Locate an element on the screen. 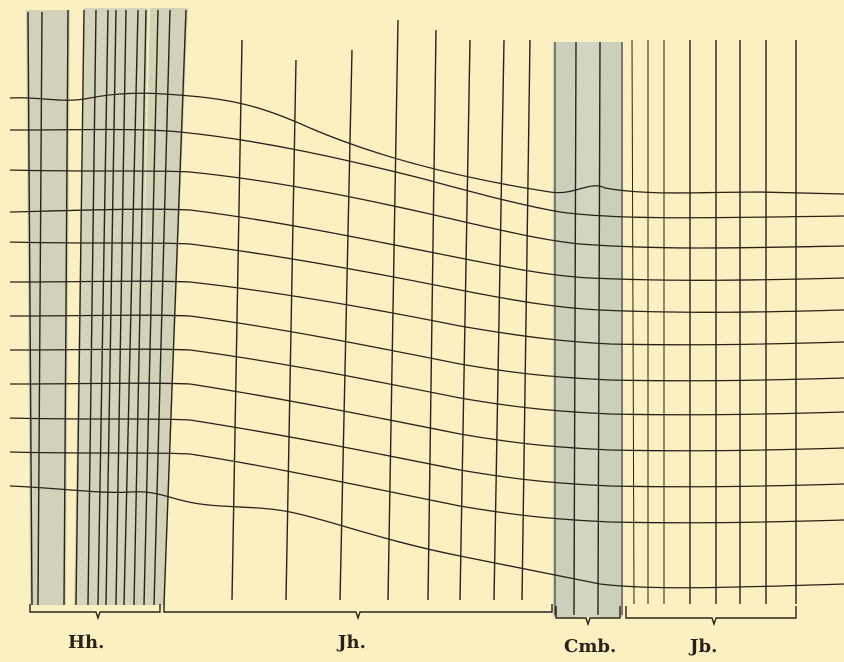  label-jb: Jb. is located at coordinates (702, 646).